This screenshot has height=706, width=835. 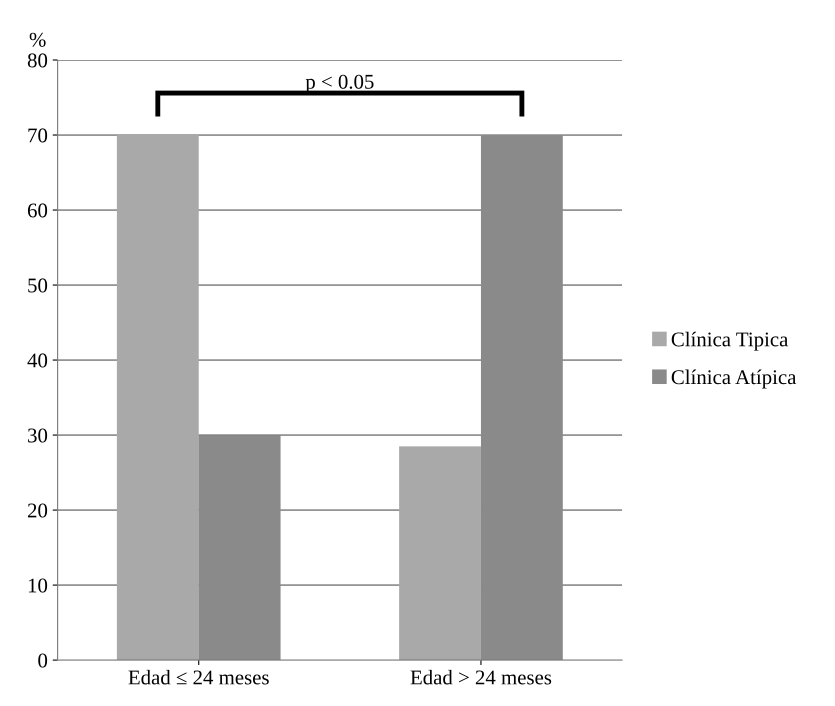 I want to click on y-tick-label: 70, so click(x=38, y=135).